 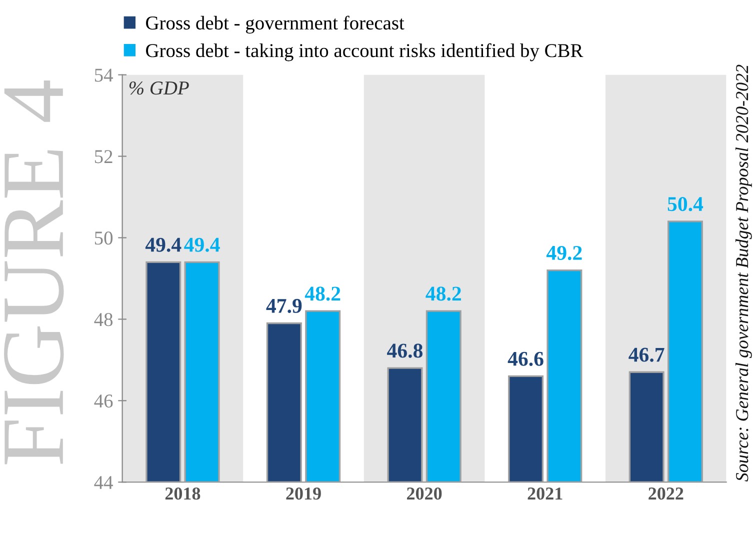 I want to click on data-label: 49.2, so click(x=564, y=253).